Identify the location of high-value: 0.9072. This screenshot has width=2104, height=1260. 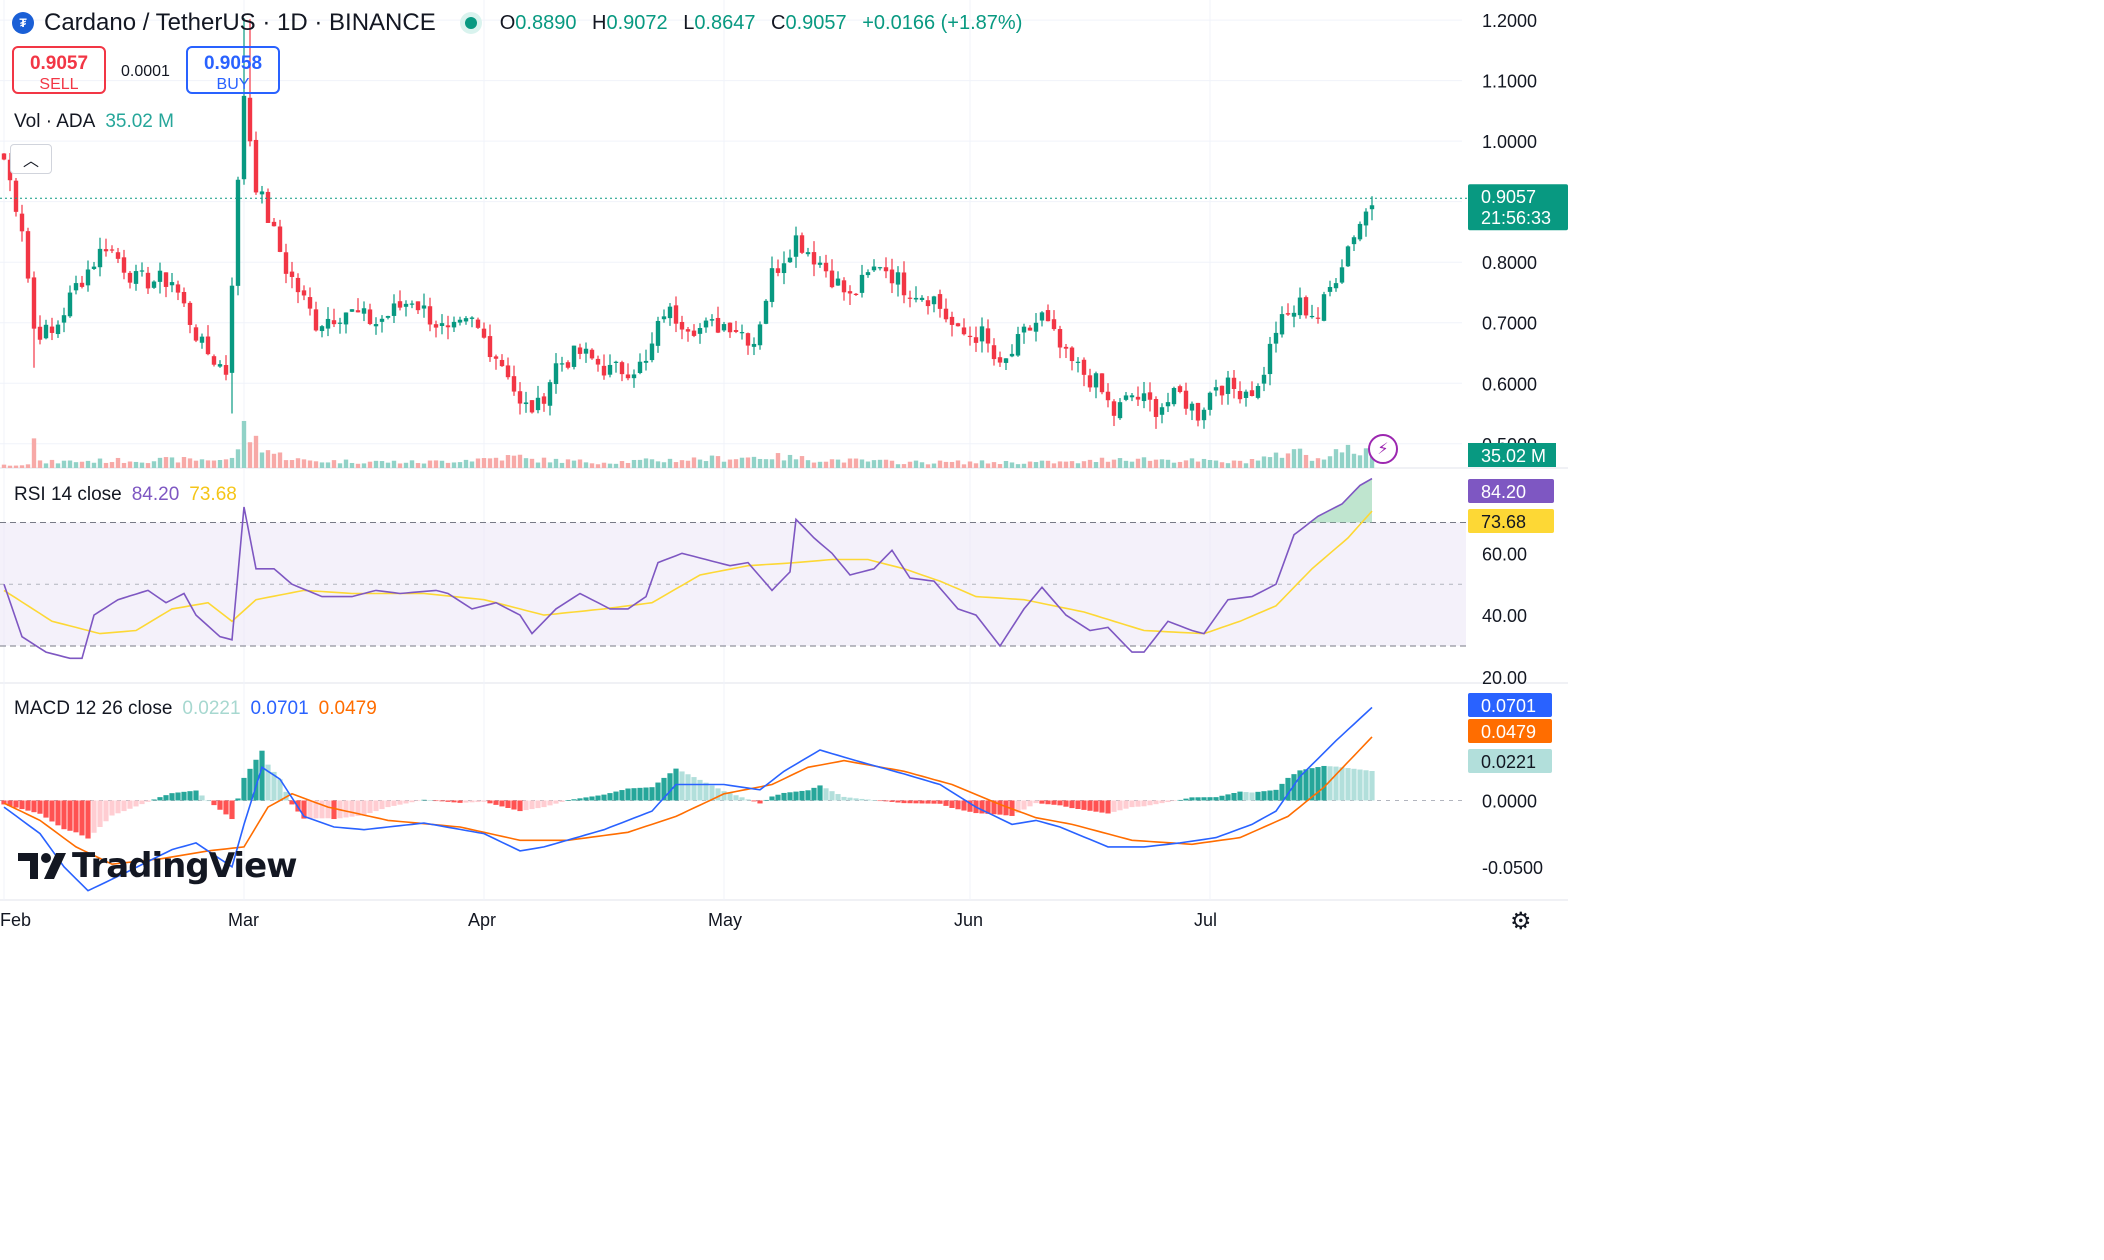
(637, 22).